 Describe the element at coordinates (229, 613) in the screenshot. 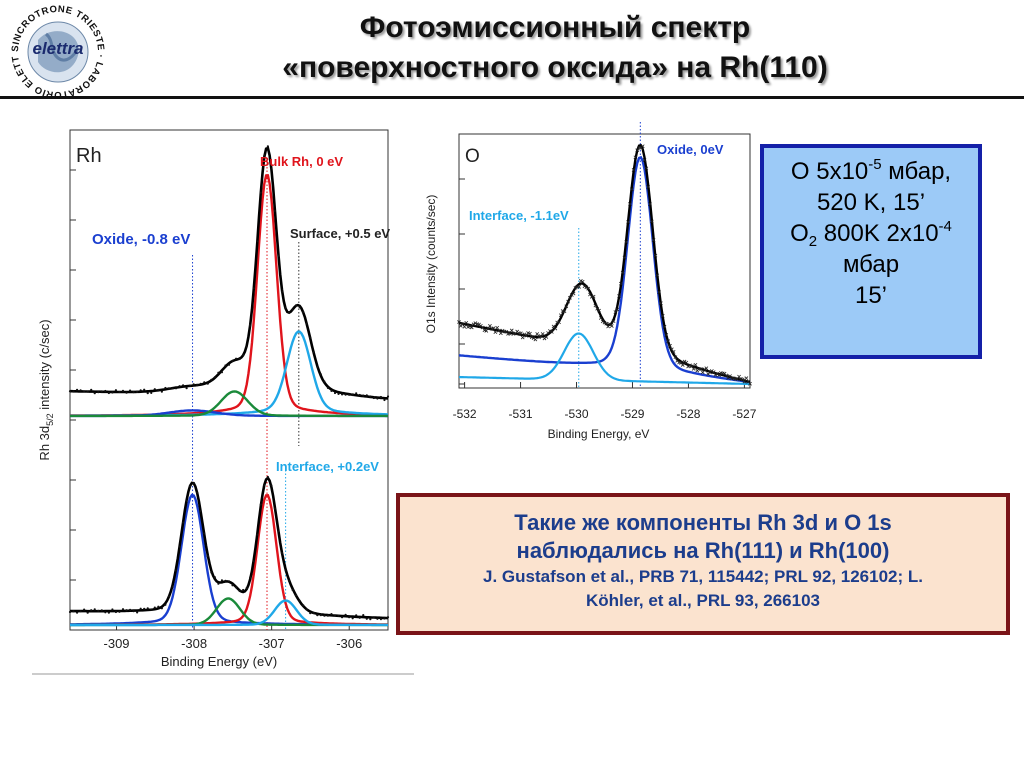

I see `rh-bottom-interface-component` at that location.